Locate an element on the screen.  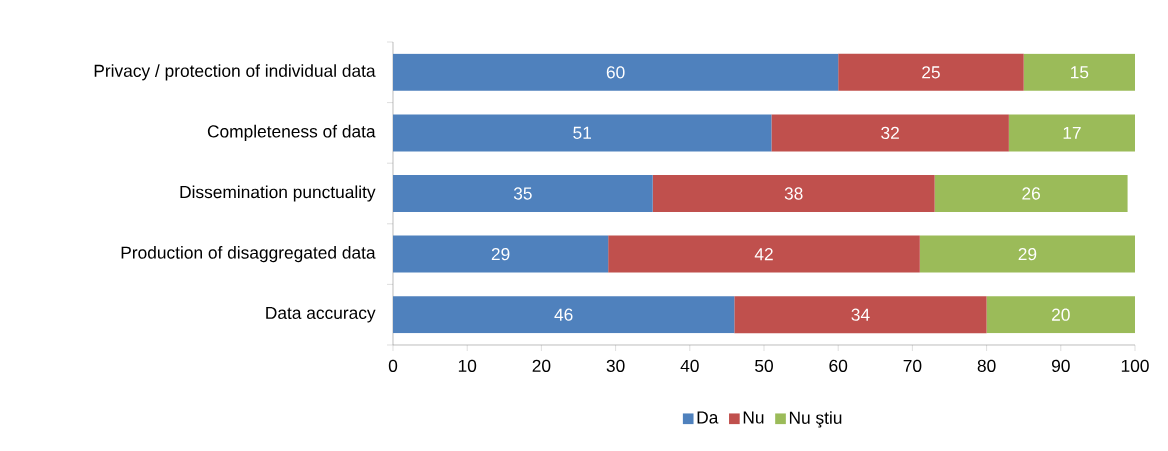
y-tick-label: Completeness of data is located at coordinates (291, 132).